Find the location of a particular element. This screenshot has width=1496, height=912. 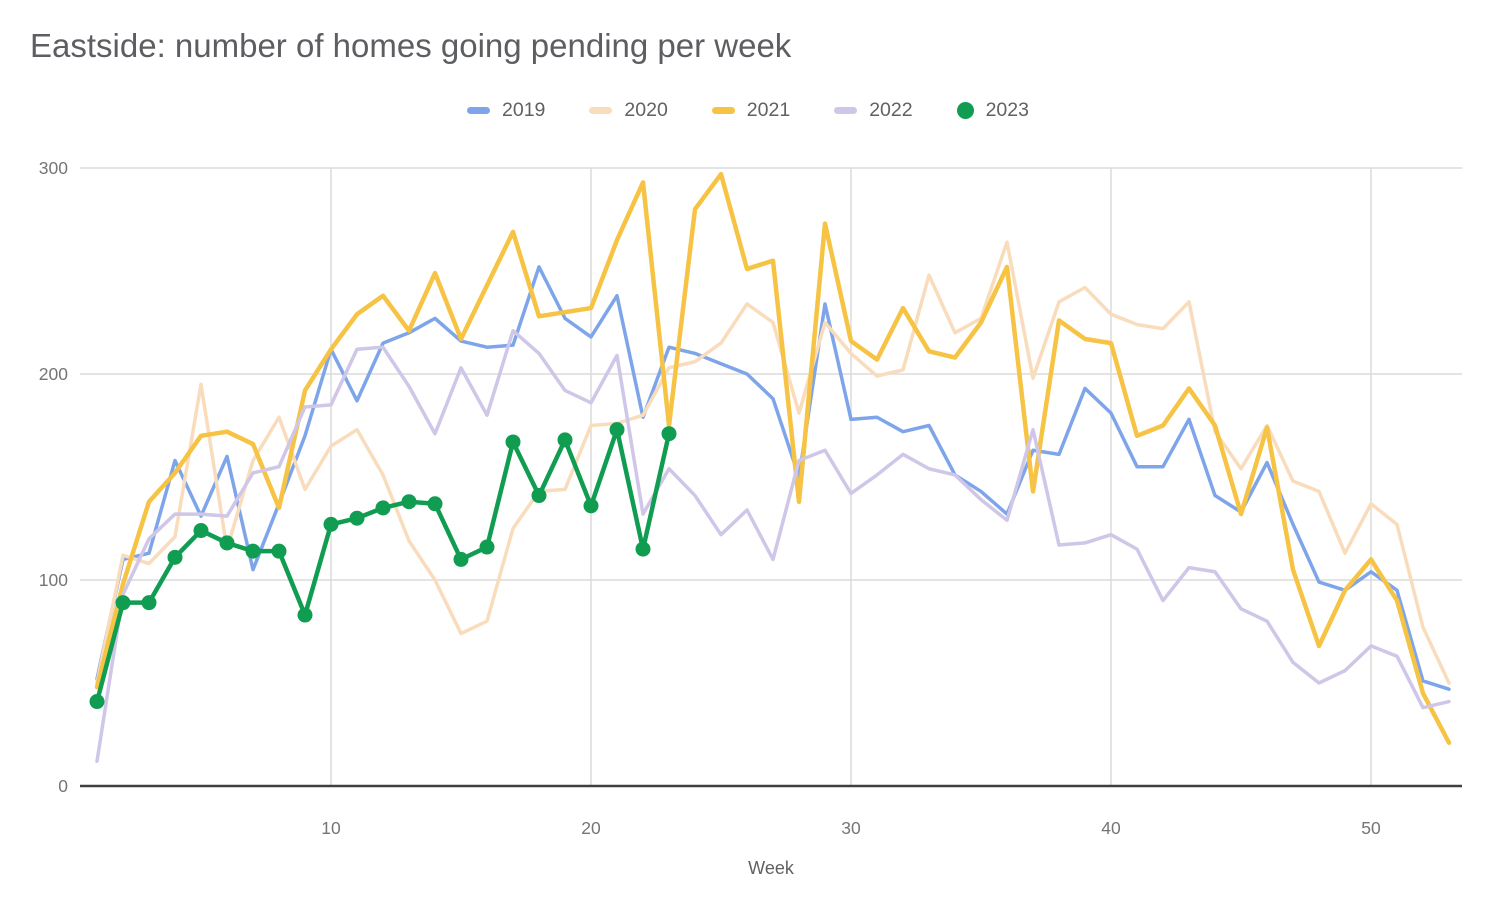

legend: 2019 2020 2021 2022 2023 is located at coordinates (748, 110).